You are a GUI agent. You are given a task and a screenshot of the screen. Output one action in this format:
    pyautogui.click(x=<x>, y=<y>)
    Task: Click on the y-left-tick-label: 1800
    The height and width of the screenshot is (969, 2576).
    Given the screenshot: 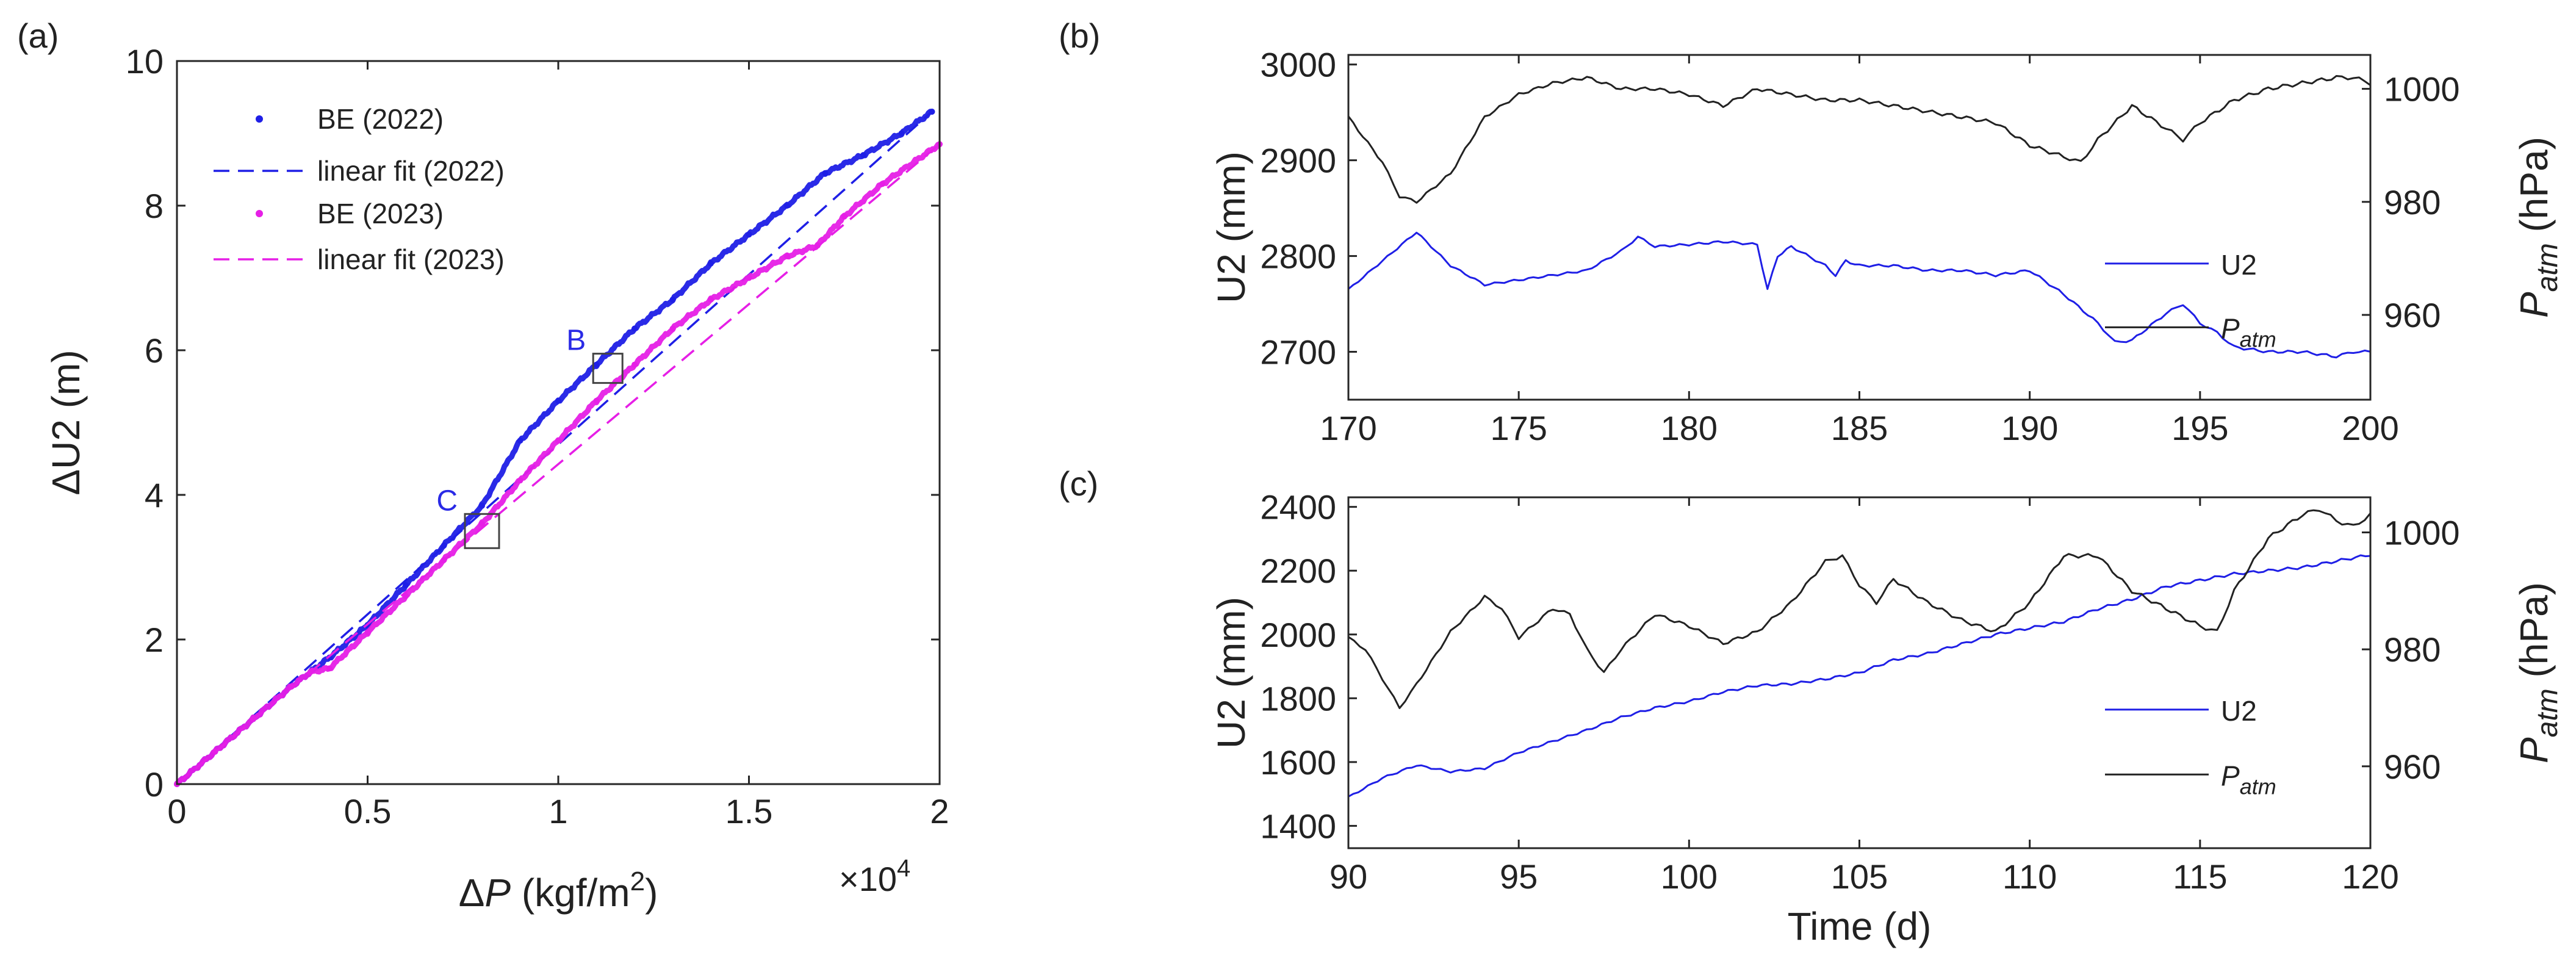 What is the action you would take?
    pyautogui.click(x=1298, y=698)
    